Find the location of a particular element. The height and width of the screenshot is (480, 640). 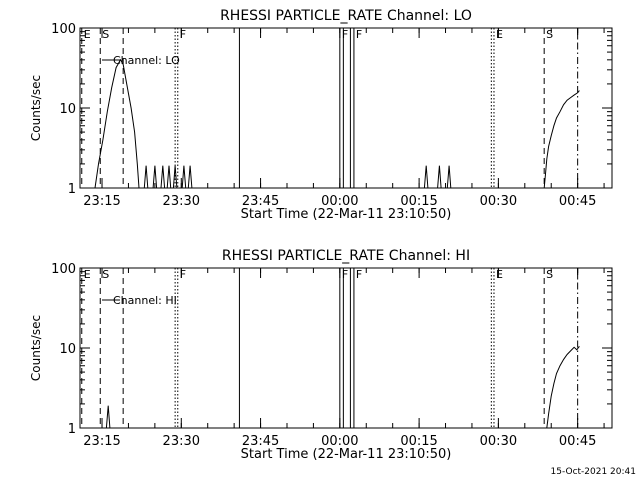

legend-label: Channel: LO is located at coordinates (146, 60).